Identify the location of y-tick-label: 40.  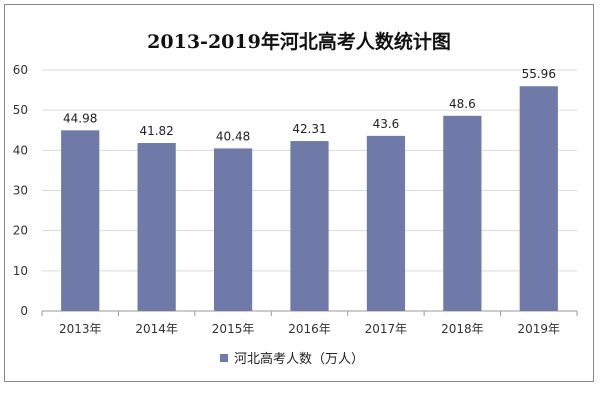
(20, 150).